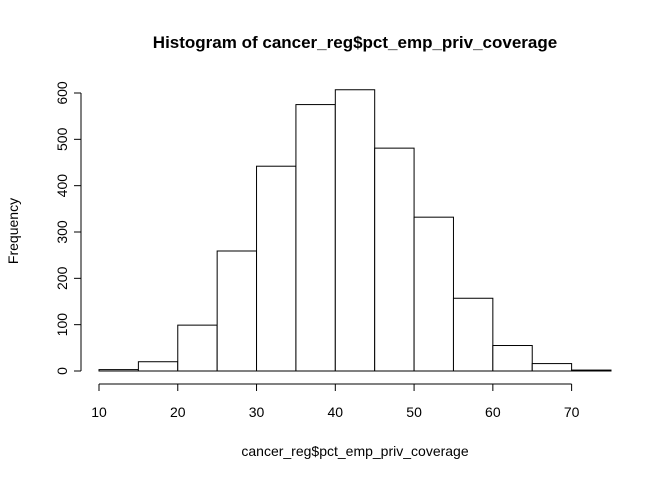 This screenshot has height=480, width=672. I want to click on x-tick-label: 10, so click(99, 412).